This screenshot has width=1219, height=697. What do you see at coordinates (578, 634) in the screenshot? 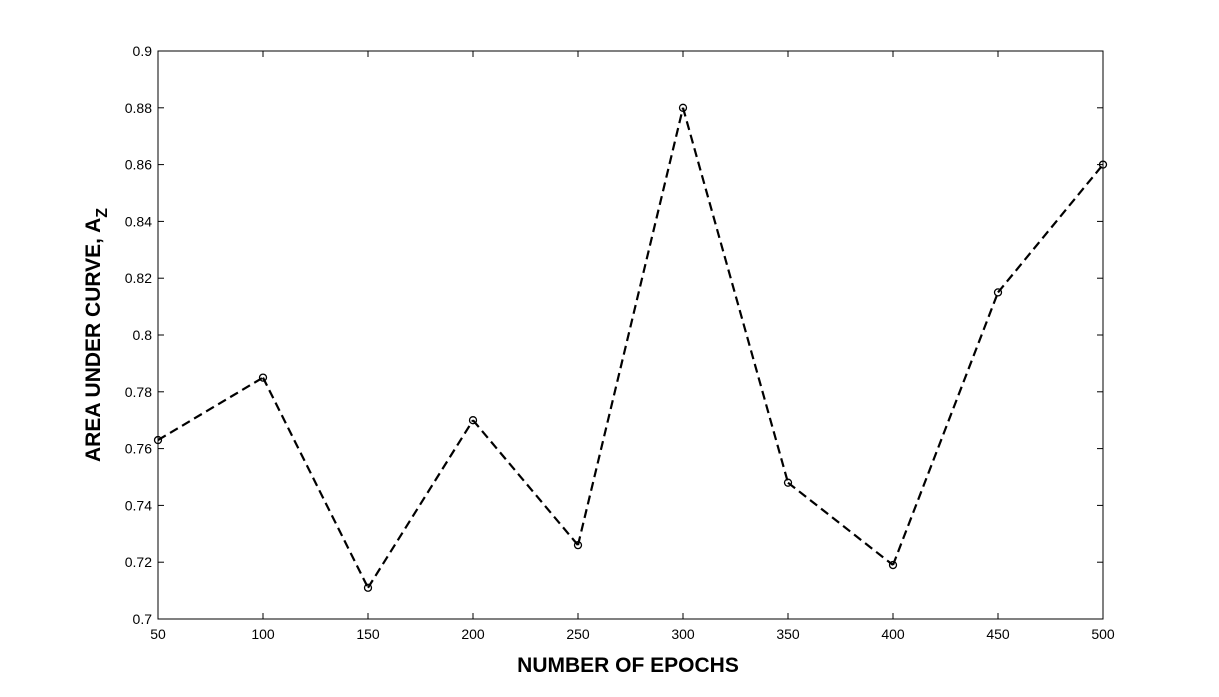
I see `x-tick-label: 250` at bounding box center [578, 634].